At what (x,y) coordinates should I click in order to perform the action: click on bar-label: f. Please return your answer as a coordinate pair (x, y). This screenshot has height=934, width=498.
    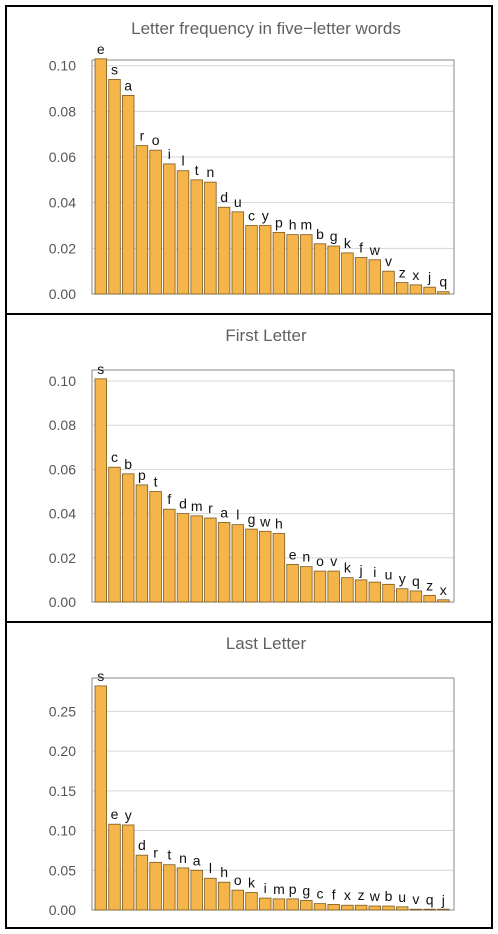
    Looking at the image, I should click on (361, 247).